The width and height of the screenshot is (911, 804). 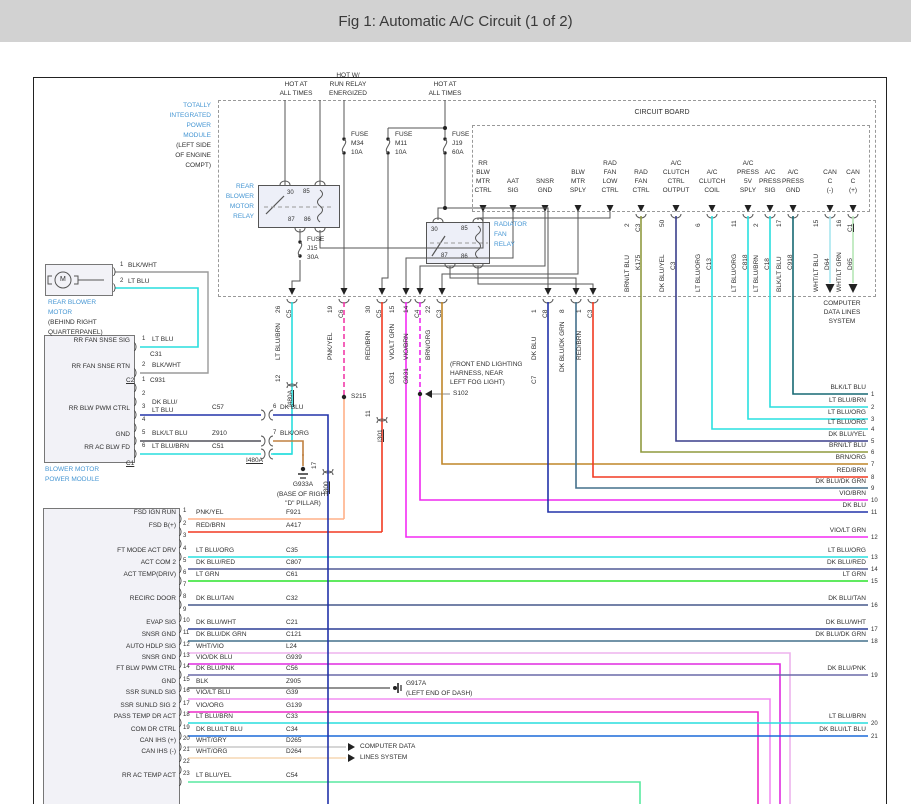 I want to click on splice-label: S102, so click(x=461, y=393).